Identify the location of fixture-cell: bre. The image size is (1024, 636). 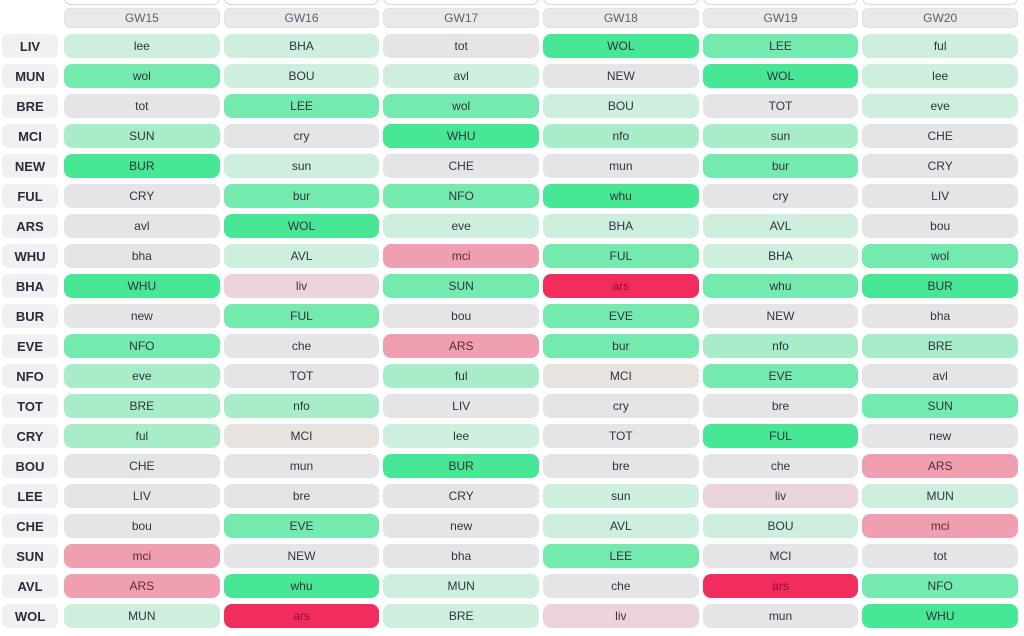
(301, 496).